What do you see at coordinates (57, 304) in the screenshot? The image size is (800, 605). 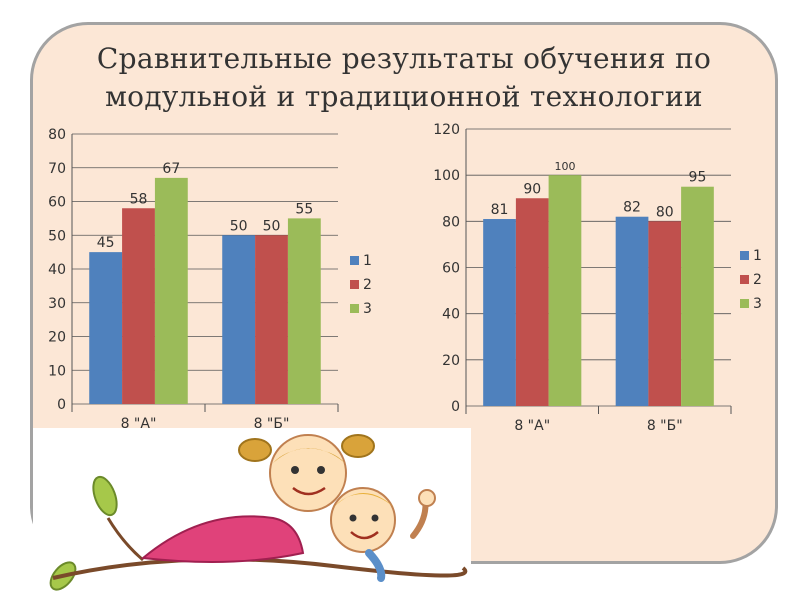 I see `chart0-ytick-3: 30` at bounding box center [57, 304].